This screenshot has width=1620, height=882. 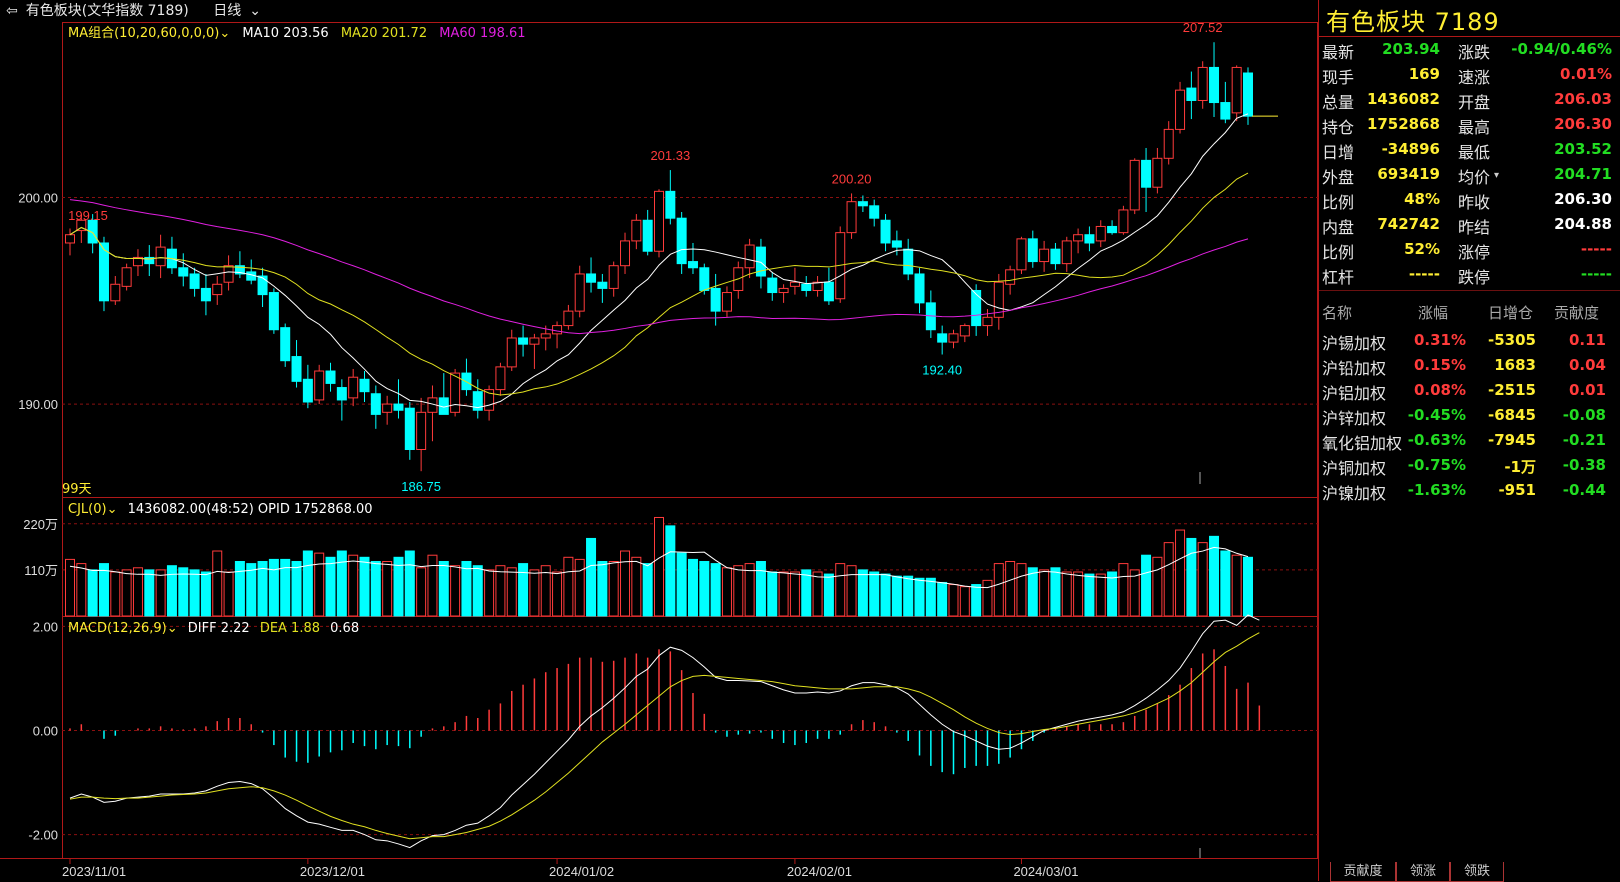 What do you see at coordinates (1469, 36) in the screenshot?
I see `title-divider` at bounding box center [1469, 36].